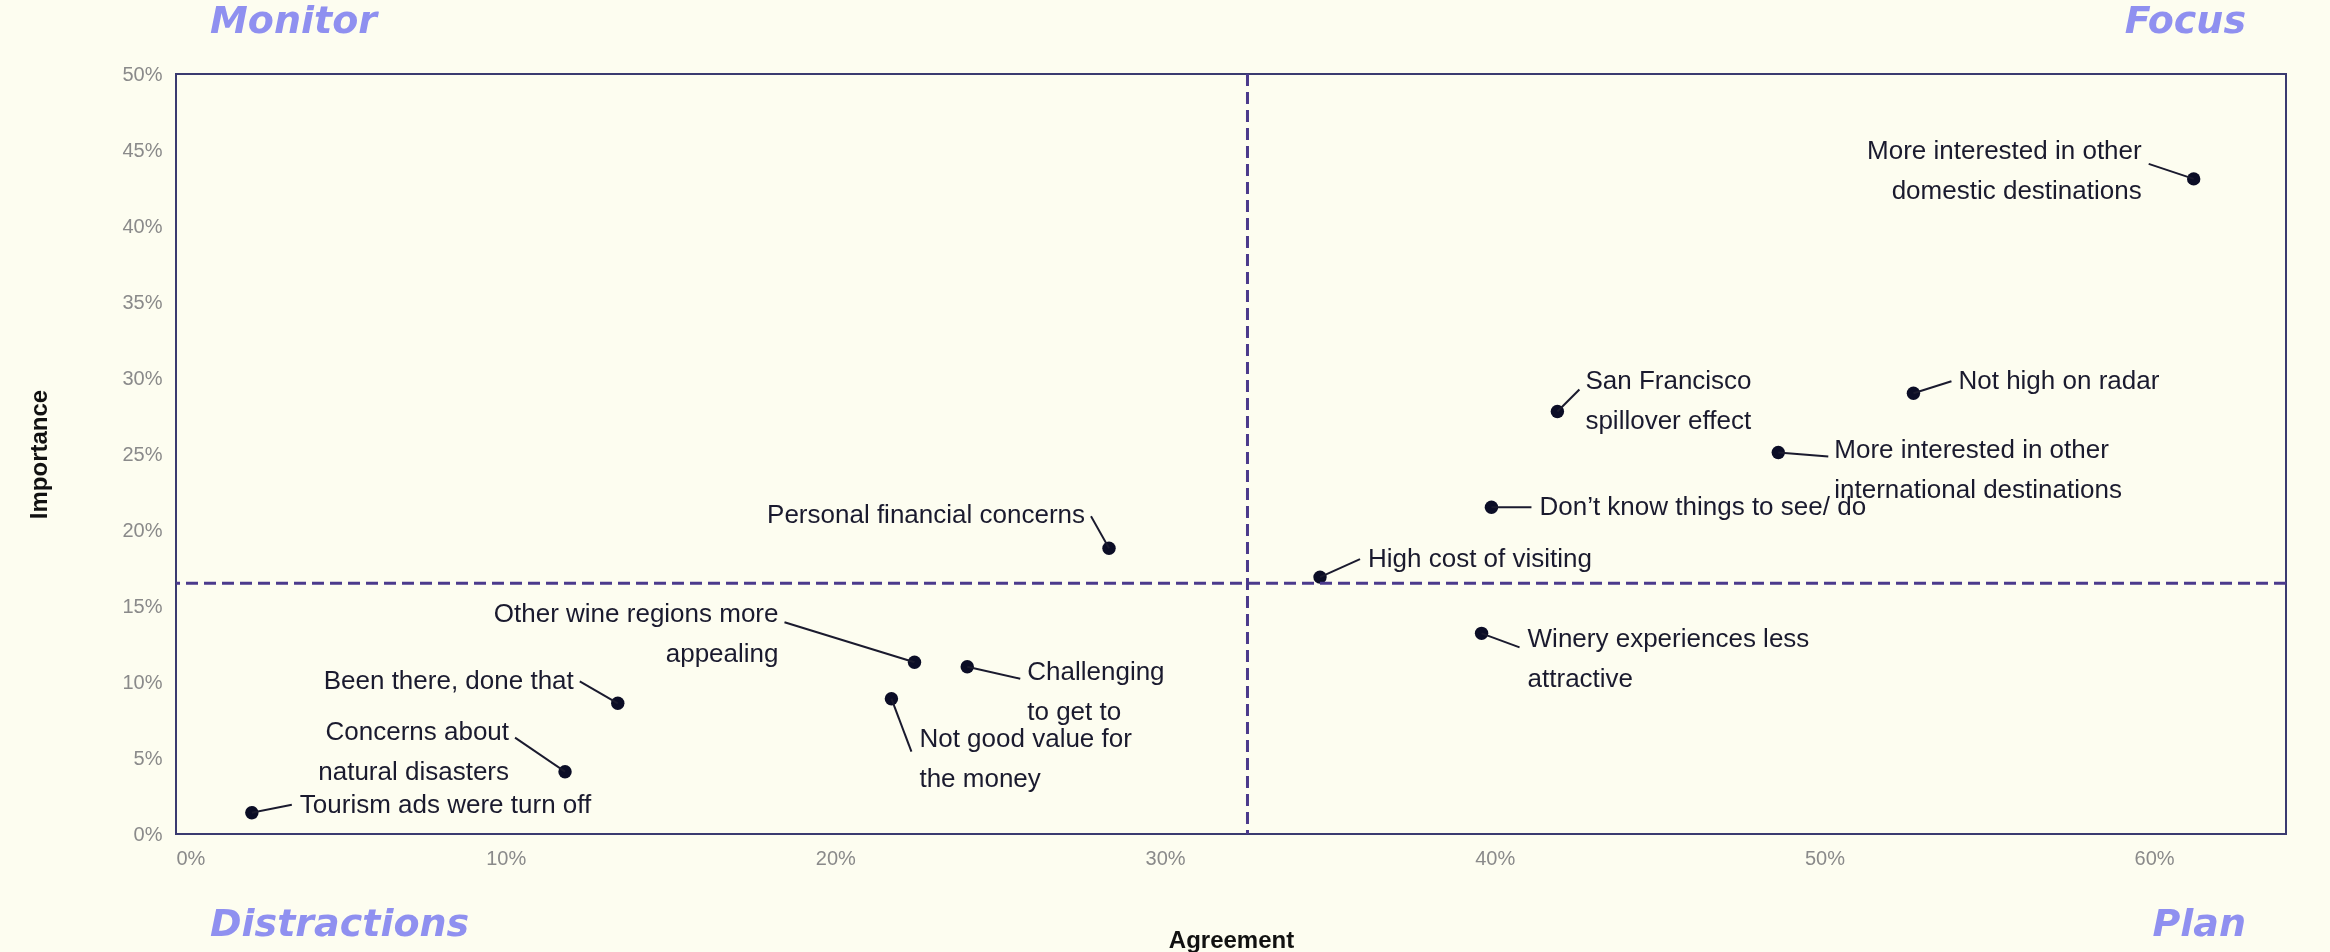  I want to click on y-tick-label: 40%, so click(142, 225).